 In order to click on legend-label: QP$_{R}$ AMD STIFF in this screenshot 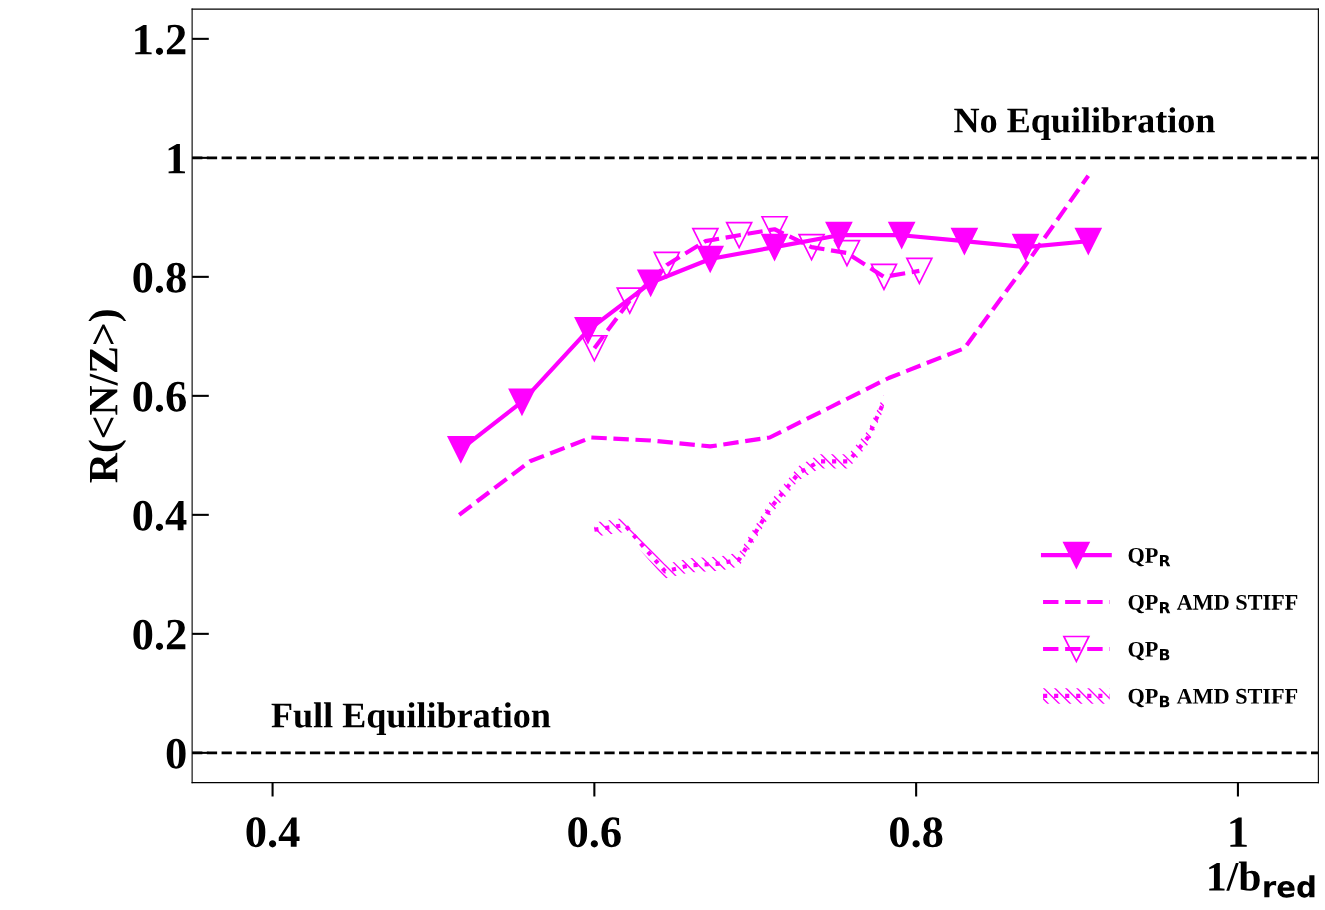, I will do `click(1213, 604)`.